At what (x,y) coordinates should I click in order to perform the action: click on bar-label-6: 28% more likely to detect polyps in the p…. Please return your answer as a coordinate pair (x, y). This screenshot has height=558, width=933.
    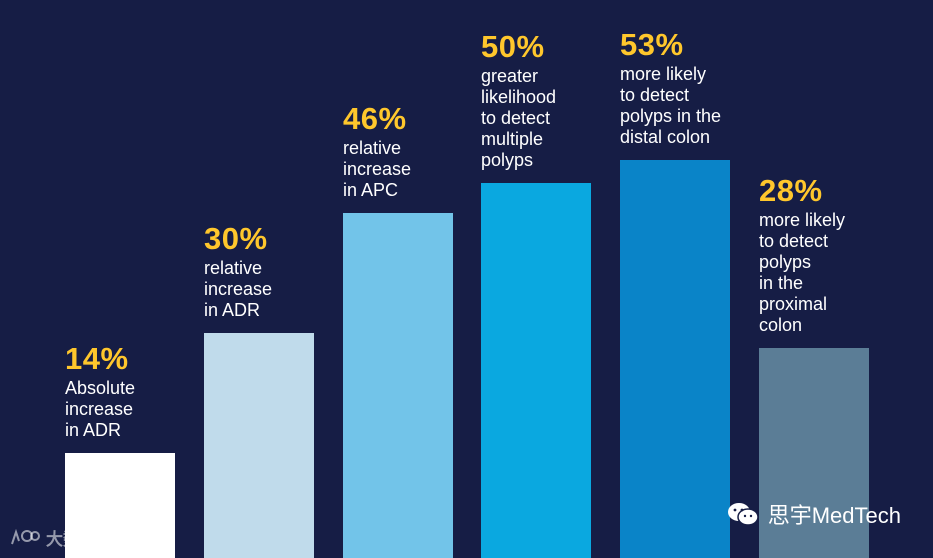
    Looking at the image, I should click on (834, 255).